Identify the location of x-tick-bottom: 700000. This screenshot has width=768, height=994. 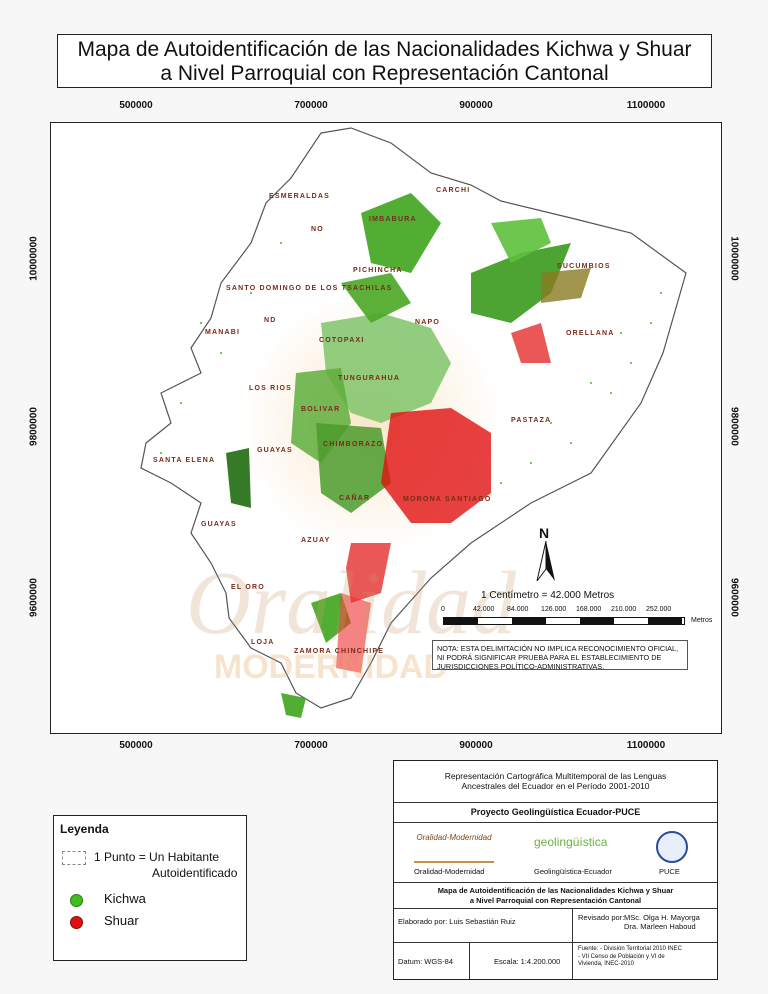
(311, 745).